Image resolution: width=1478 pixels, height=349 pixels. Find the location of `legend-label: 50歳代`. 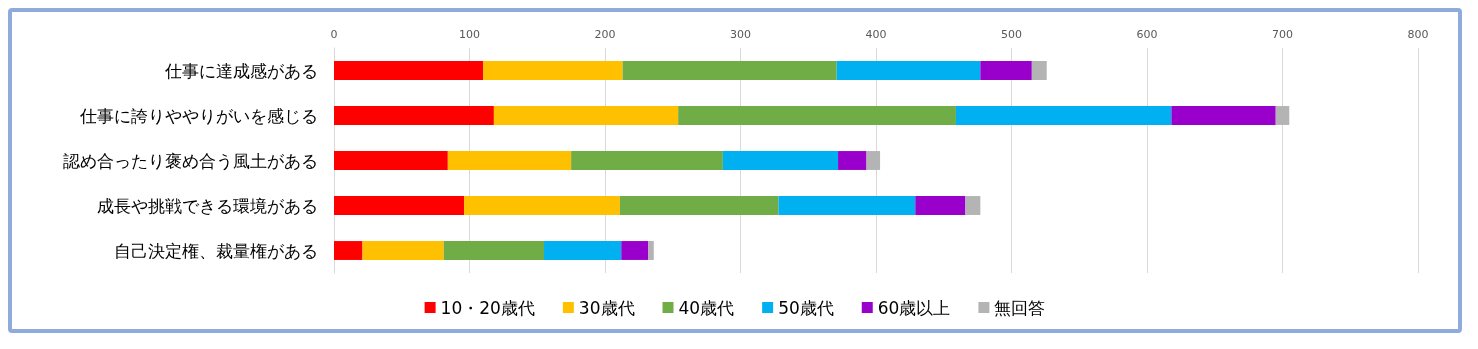

legend-label: 50歳代 is located at coordinates (806, 307).